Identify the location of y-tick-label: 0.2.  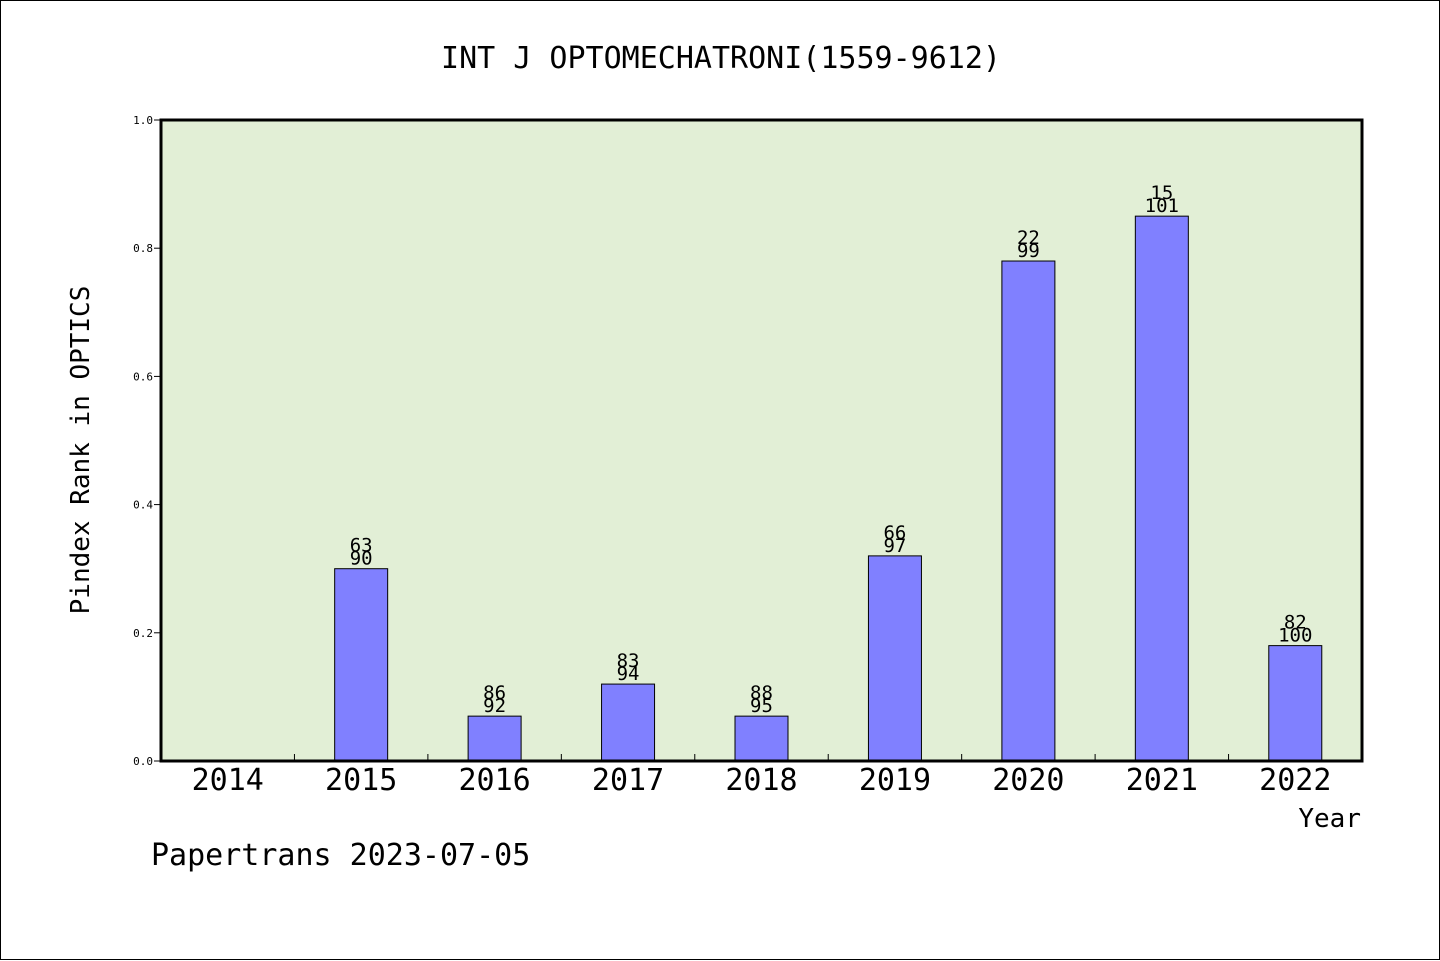
(143, 633).